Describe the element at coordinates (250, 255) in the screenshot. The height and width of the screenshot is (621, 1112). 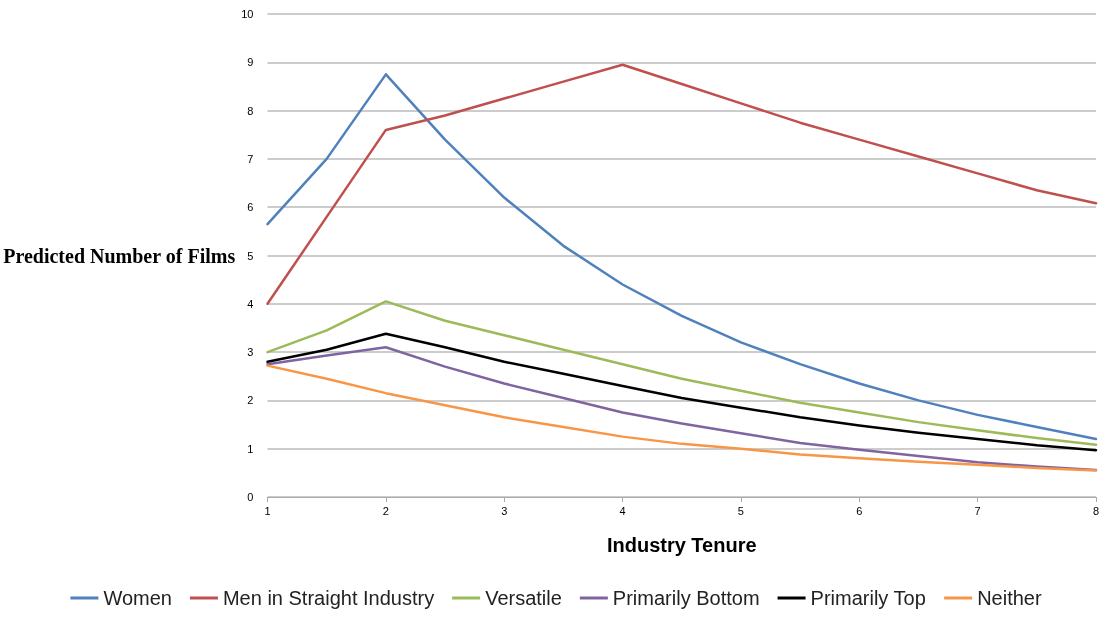
I see `y-tick-label: 5` at that location.